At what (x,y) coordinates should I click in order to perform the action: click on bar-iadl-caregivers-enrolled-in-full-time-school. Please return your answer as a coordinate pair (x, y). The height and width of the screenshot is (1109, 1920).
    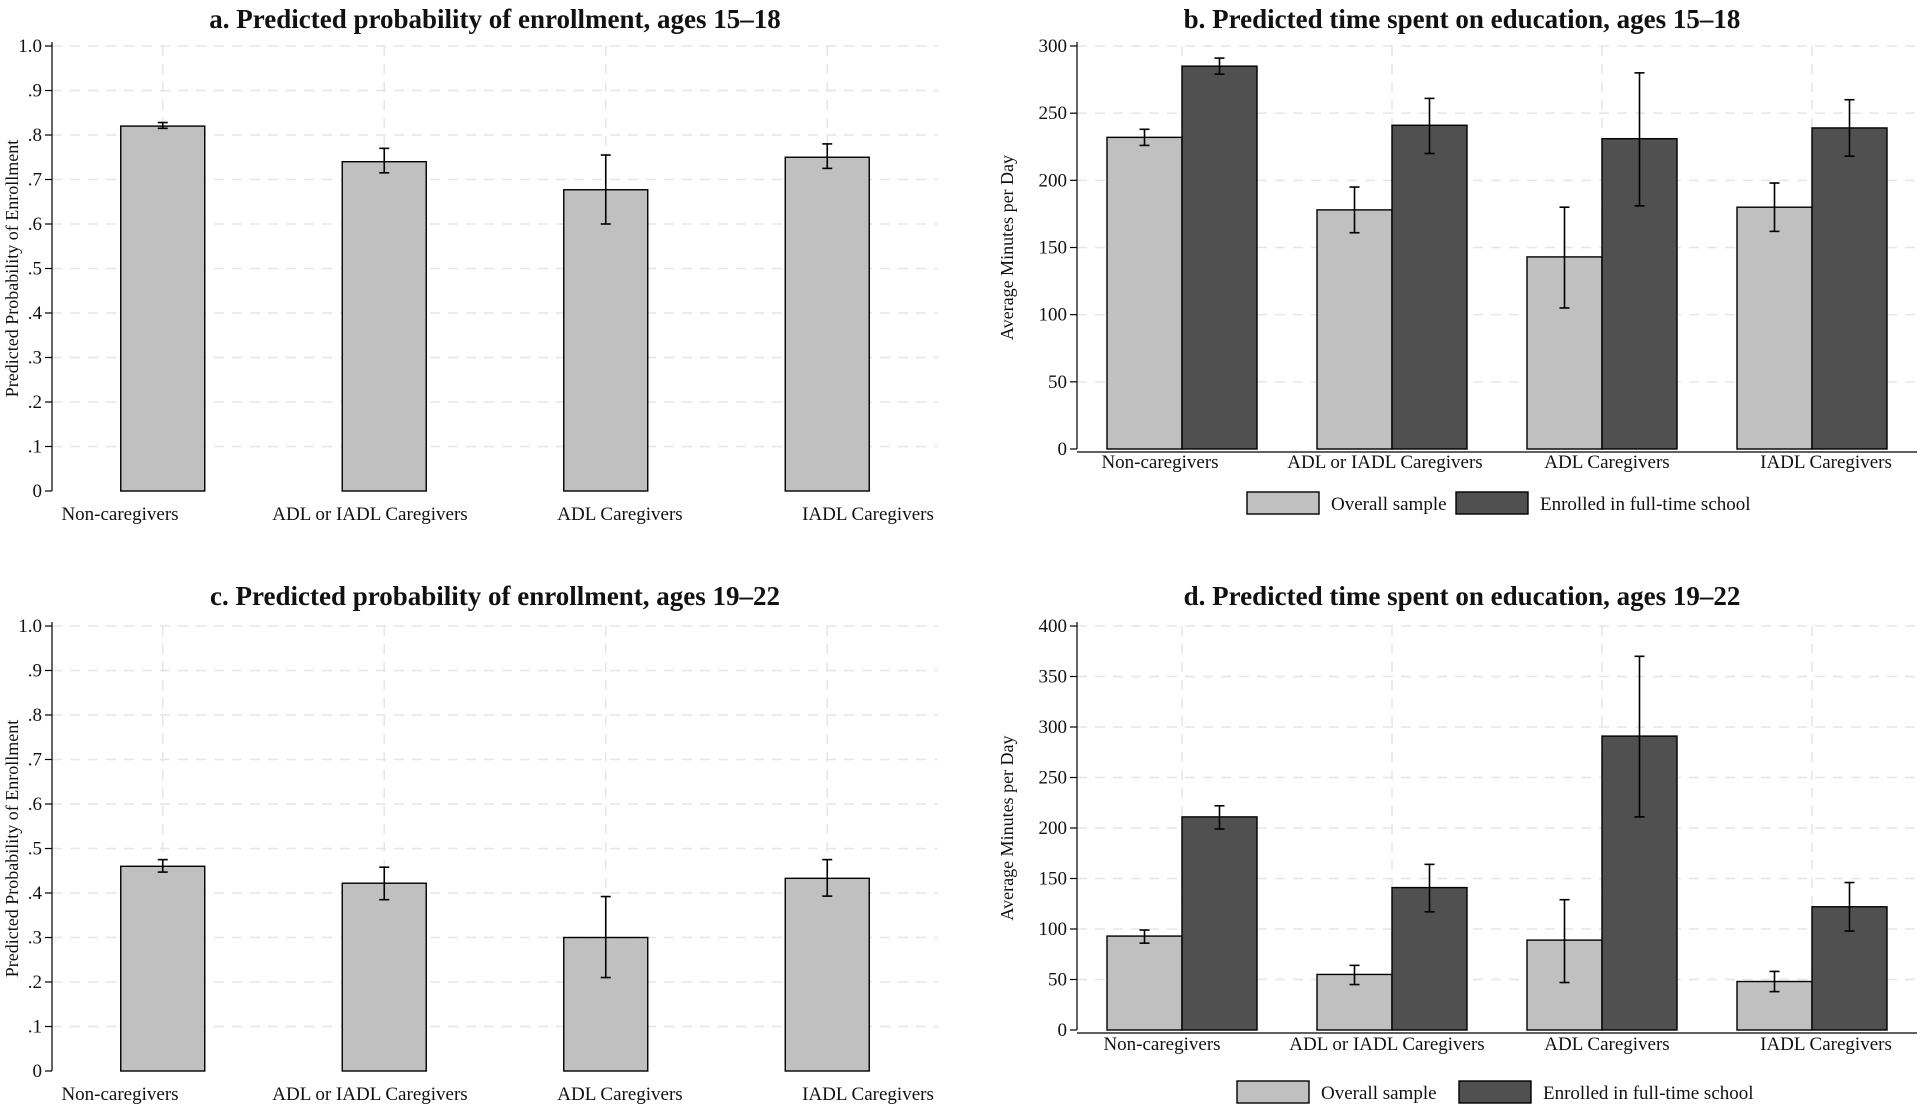
    Looking at the image, I should click on (1849, 288).